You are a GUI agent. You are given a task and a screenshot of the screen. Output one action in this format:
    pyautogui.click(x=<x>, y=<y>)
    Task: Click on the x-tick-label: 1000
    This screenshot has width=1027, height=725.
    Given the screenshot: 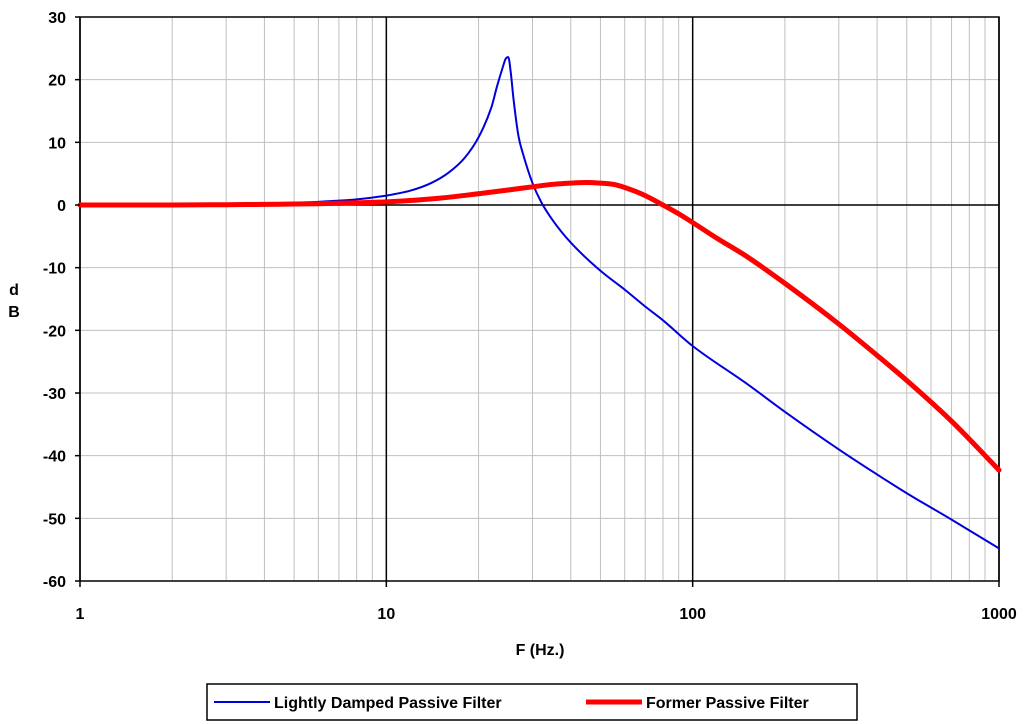 What is the action you would take?
    pyautogui.click(x=999, y=614)
    